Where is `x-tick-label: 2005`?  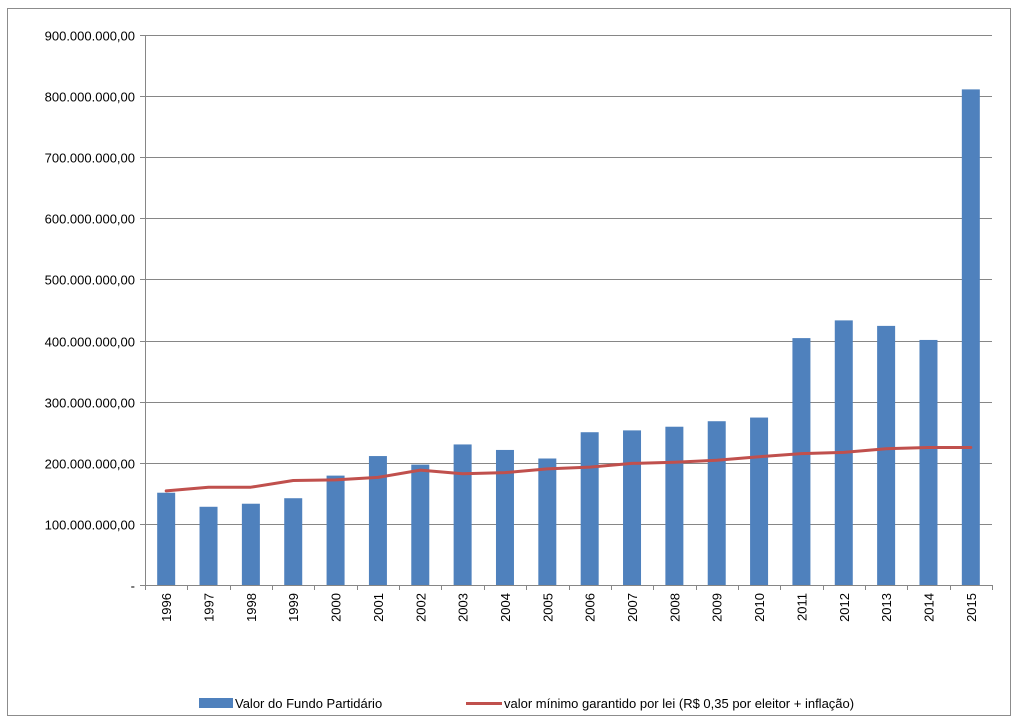 x-tick-label: 2005 is located at coordinates (547, 607).